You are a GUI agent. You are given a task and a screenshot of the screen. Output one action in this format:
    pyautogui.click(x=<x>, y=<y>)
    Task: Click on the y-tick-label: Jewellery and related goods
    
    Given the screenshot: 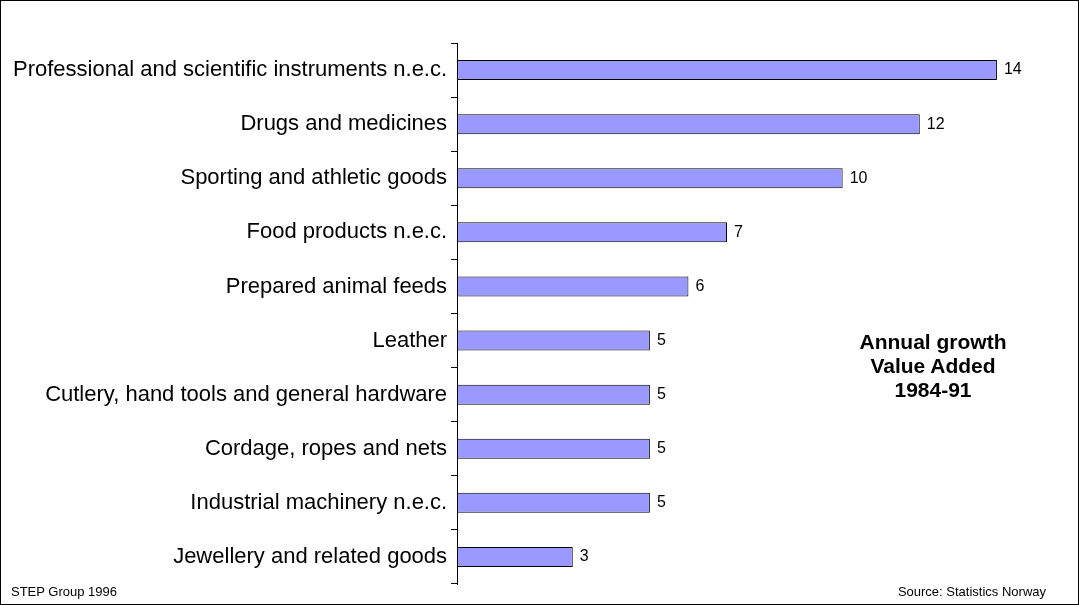 What is the action you would take?
    pyautogui.click(x=310, y=556)
    